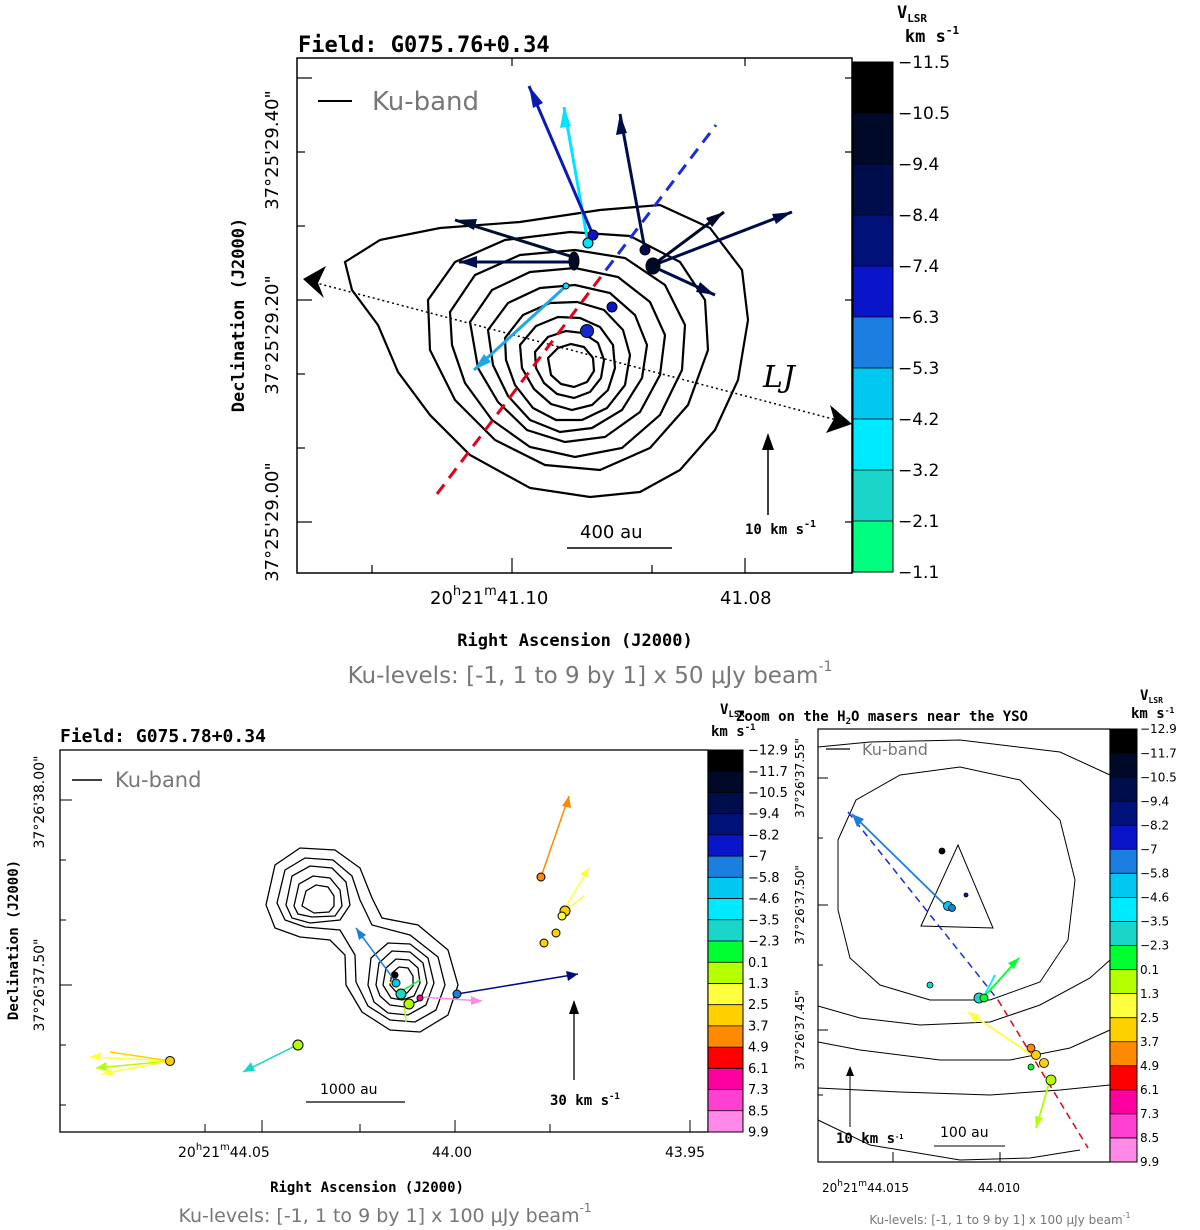 The height and width of the screenshot is (1230, 1200). I want to click on colorbar-tick-label: 7.3, so click(1149, 1114).